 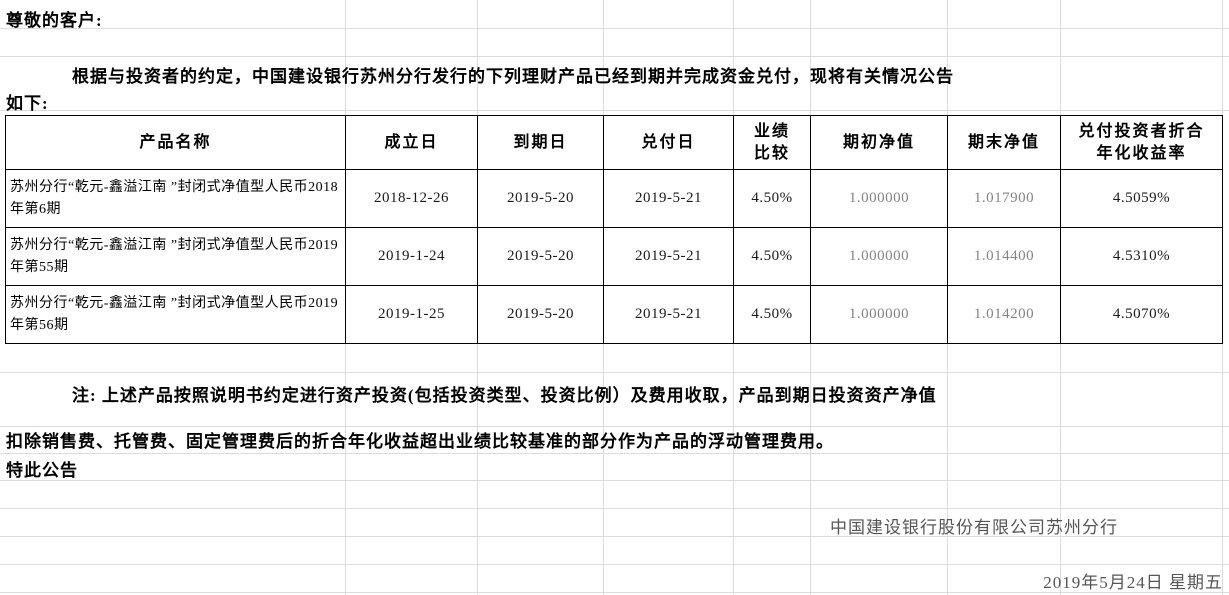 I want to click on issuer-signature: 中国建设银行股份有限公司苏州分行, so click(x=974, y=527).